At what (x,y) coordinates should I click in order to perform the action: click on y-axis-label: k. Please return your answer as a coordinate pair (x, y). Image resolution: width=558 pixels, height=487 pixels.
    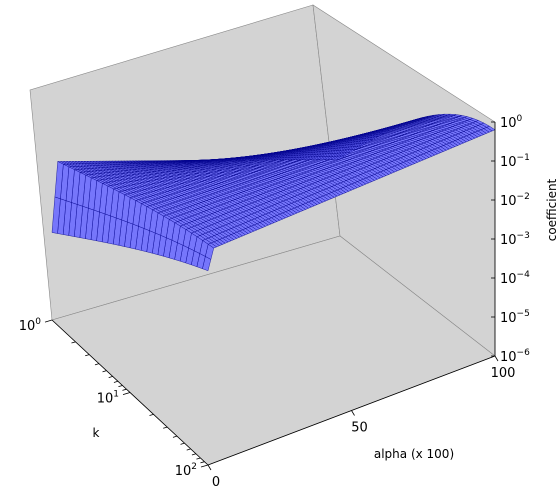
    Looking at the image, I should click on (96, 433).